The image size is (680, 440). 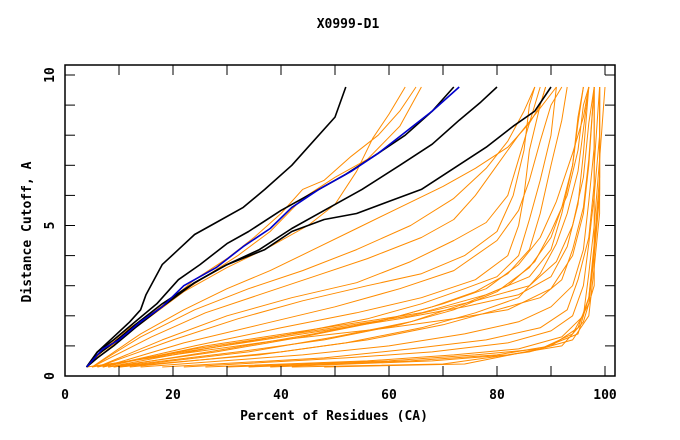 What do you see at coordinates (281, 395) in the screenshot?
I see `x-tick-label: 40` at bounding box center [281, 395].